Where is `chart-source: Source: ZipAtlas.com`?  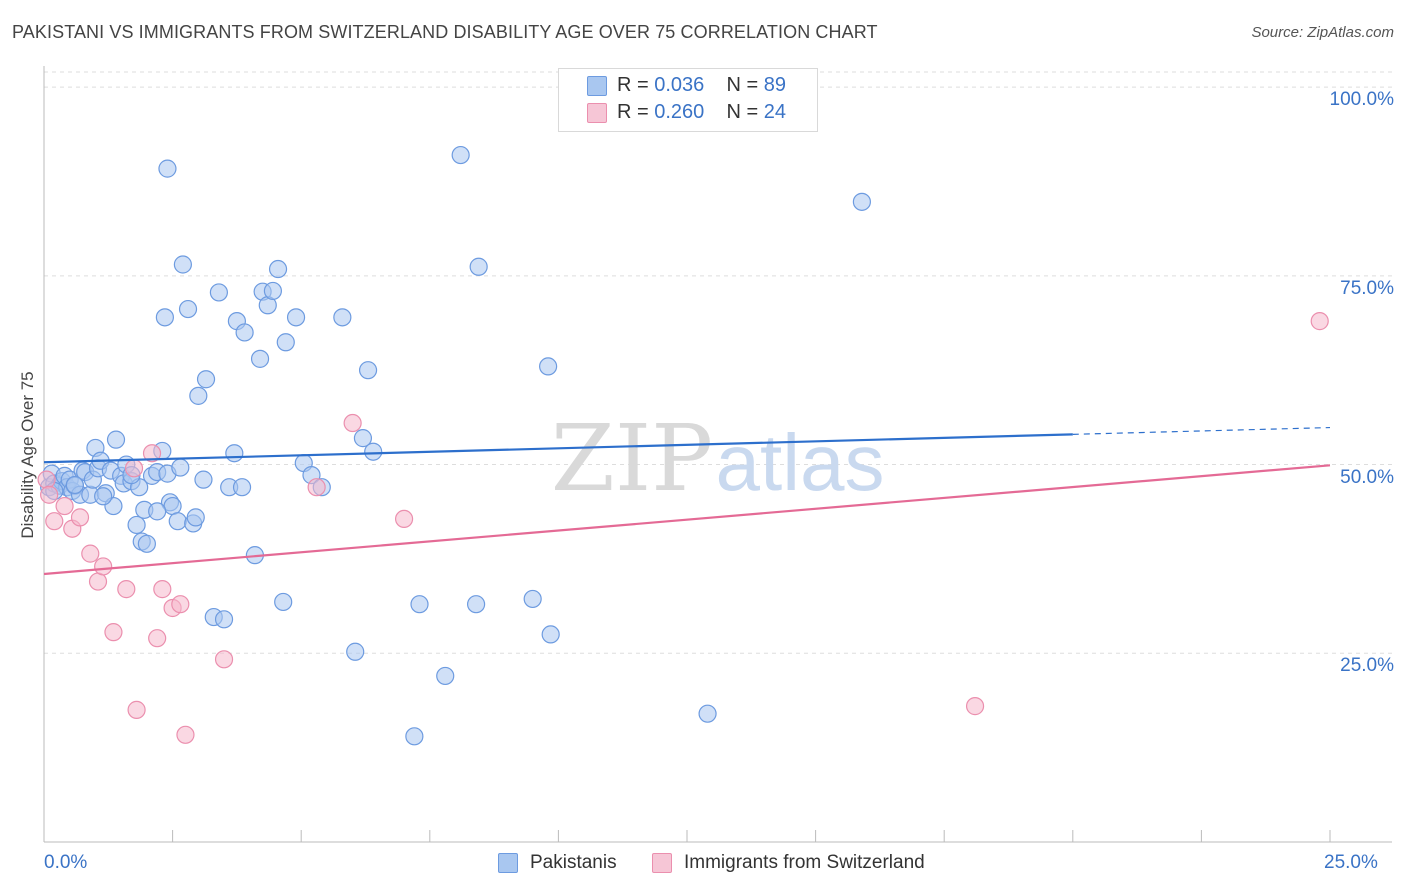
chart-source: Source: ZipAtlas.com is located at coordinates (1322, 32).